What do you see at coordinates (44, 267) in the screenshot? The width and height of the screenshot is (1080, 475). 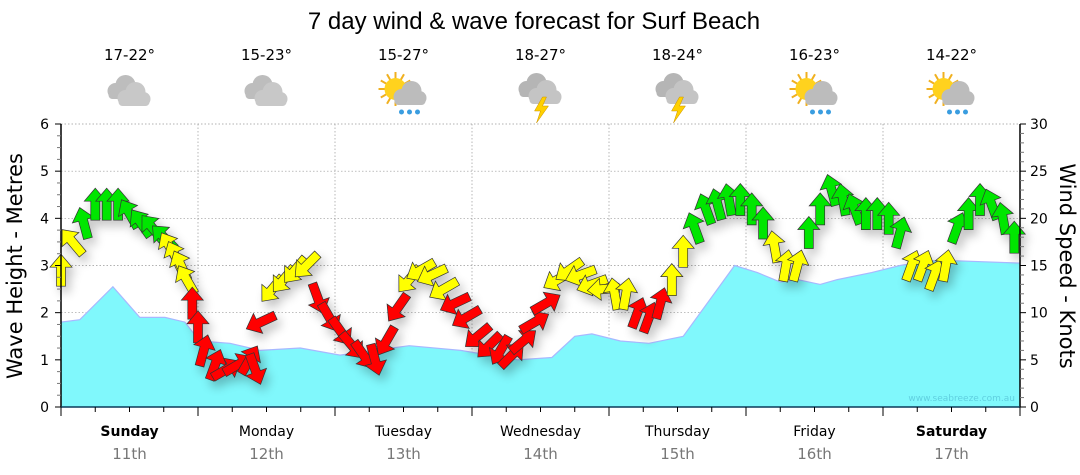 I see `y-tick-label-left: 3` at bounding box center [44, 267].